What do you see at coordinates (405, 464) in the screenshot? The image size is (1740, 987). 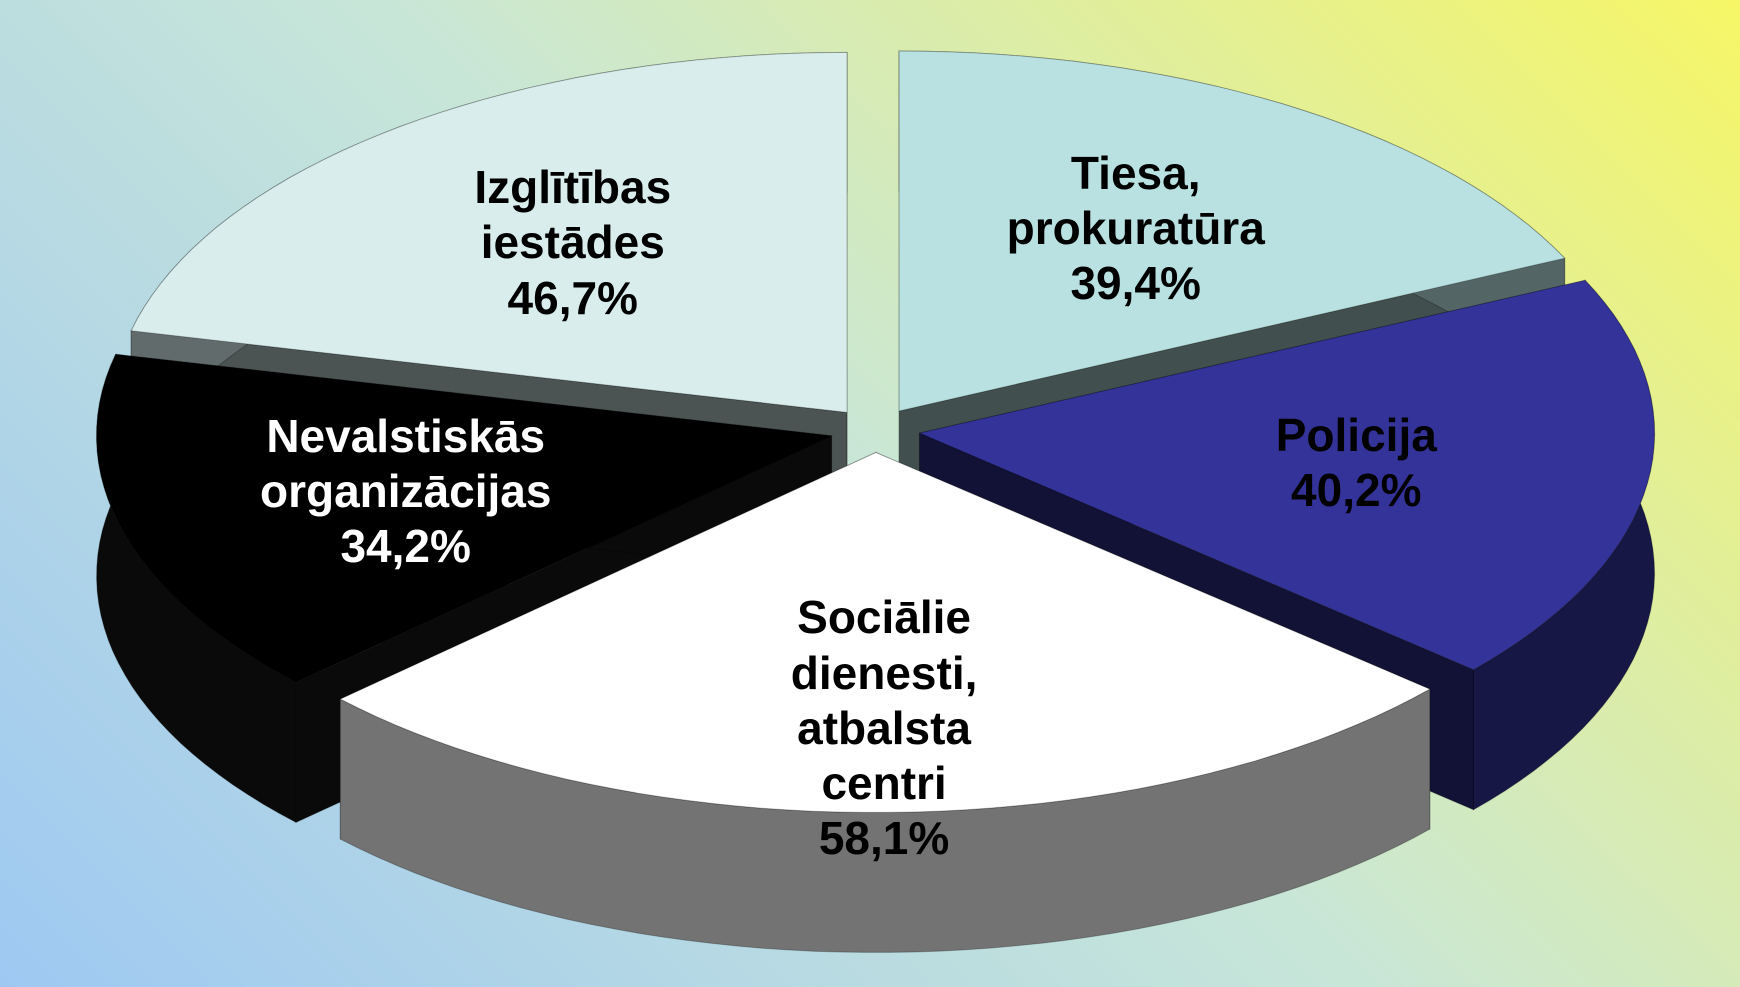 I see `category-label: Nevalstiskās organizācijas` at bounding box center [405, 464].